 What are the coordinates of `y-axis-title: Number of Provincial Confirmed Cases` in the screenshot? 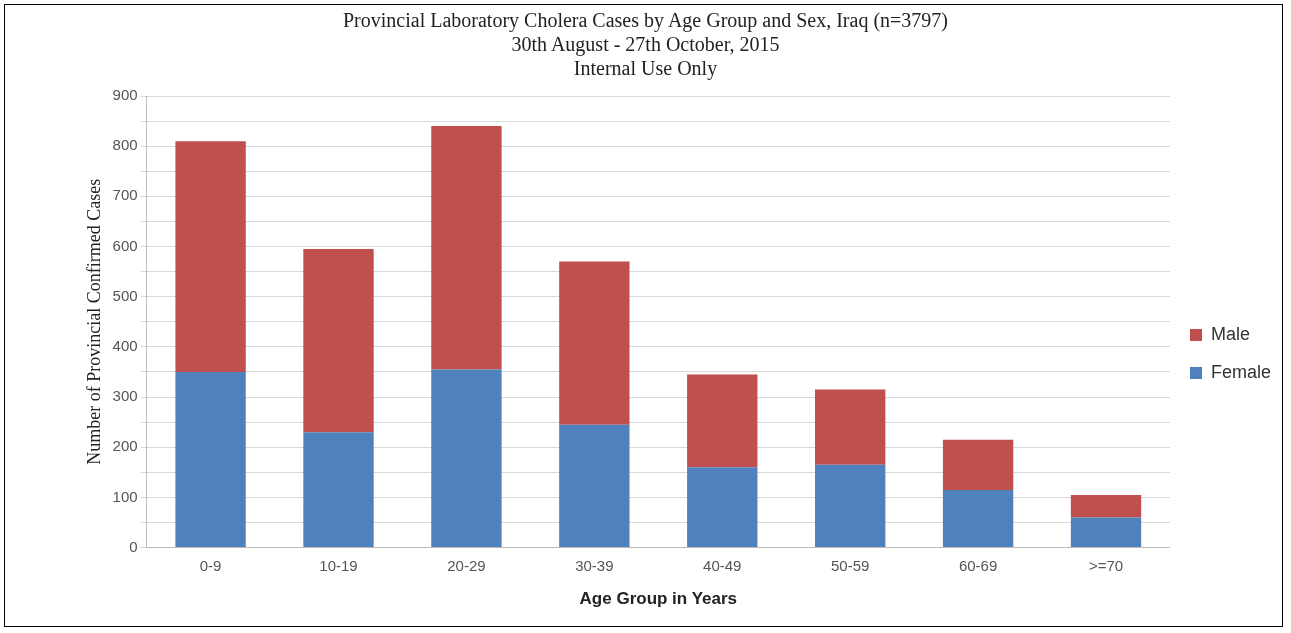 It's located at (93, 321).